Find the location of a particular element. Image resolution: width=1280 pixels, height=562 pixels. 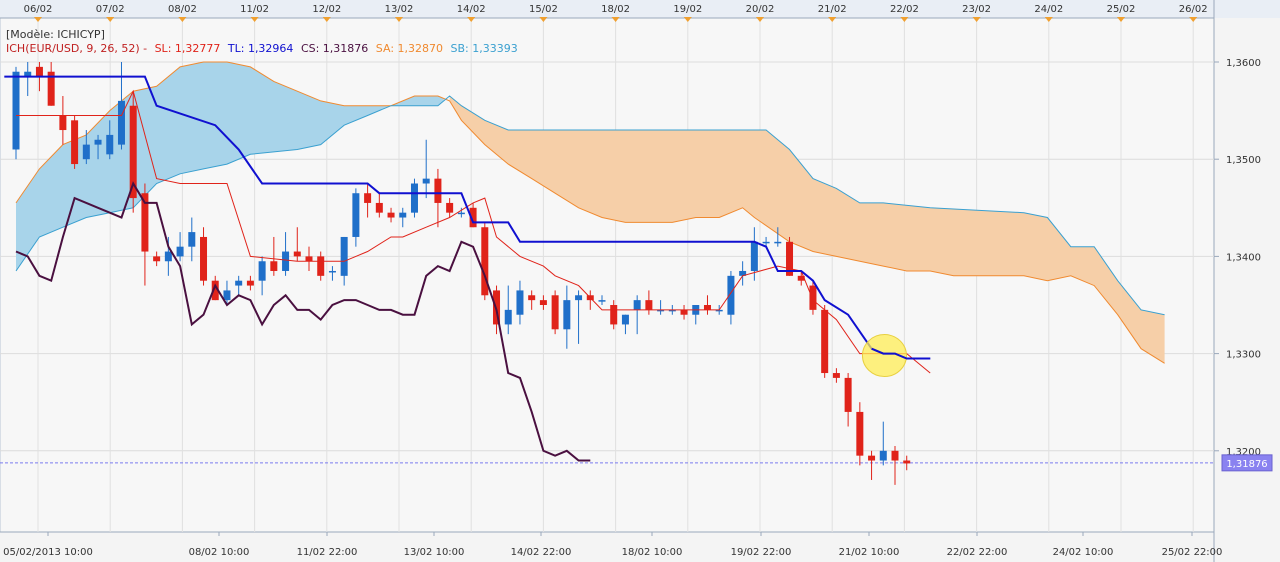

bottom-date-label: 21/02 10:00 is located at coordinates (869, 552).